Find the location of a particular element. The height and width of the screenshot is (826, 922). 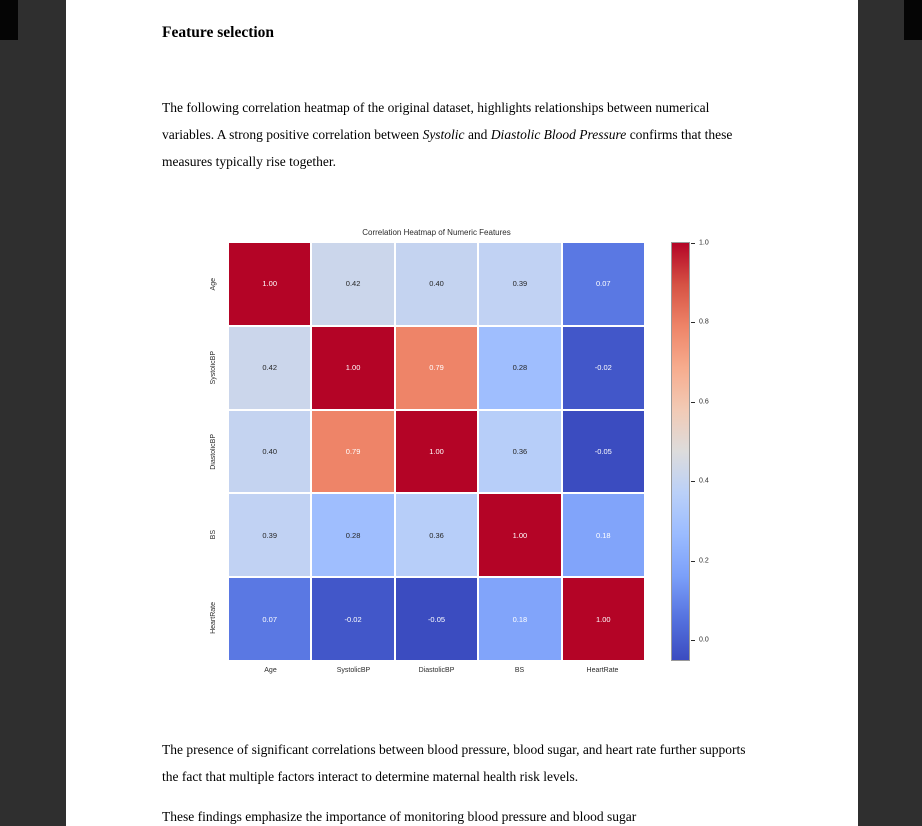

paragraph-intro-text: and is located at coordinates (477, 134).